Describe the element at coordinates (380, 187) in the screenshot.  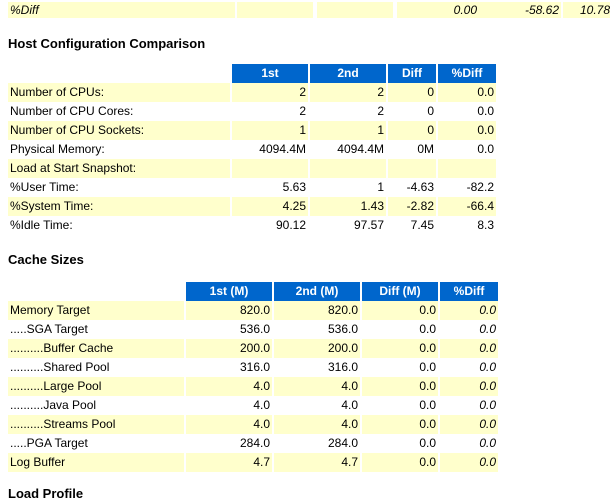
I see `host-config-row-value: 1` at that location.